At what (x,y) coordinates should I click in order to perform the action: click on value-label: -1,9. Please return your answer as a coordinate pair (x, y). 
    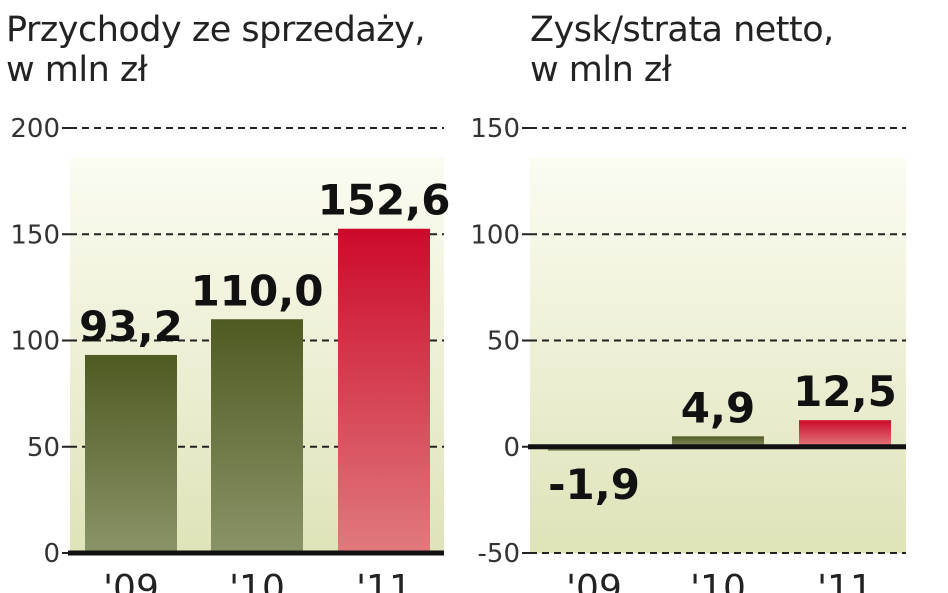
    Looking at the image, I should click on (594, 484).